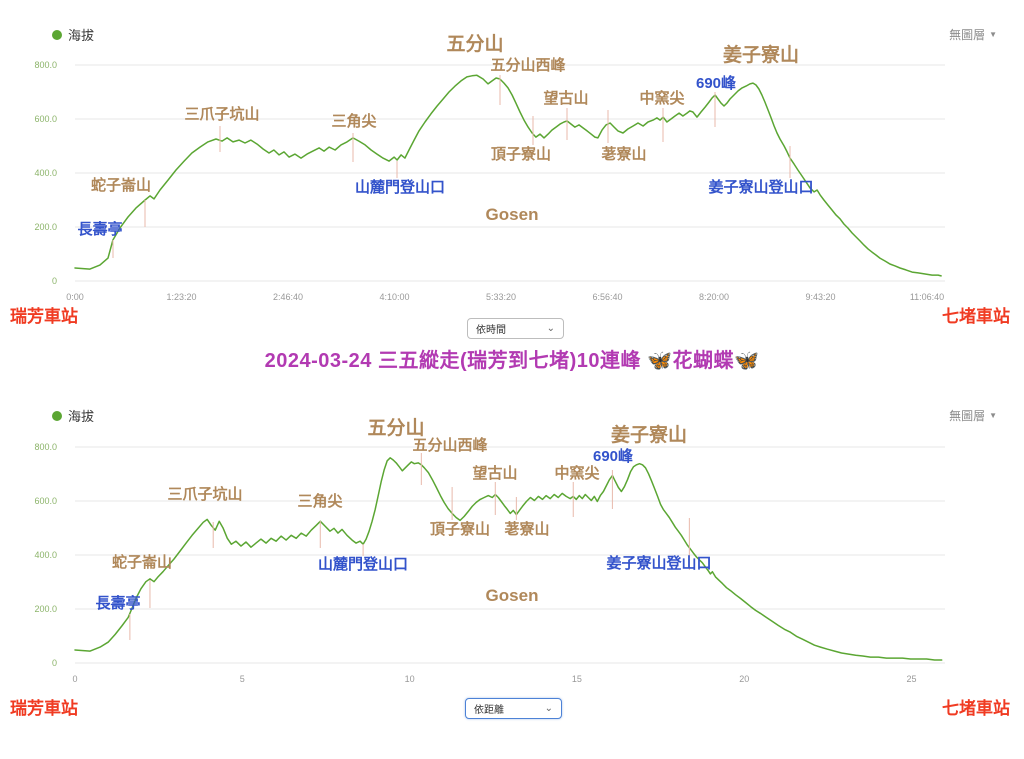 Image resolution: width=1024 pixels, height=759 pixels. Describe the element at coordinates (976, 708) in the screenshot. I see `station-label-end-distance-chart: 七堵車站` at that location.